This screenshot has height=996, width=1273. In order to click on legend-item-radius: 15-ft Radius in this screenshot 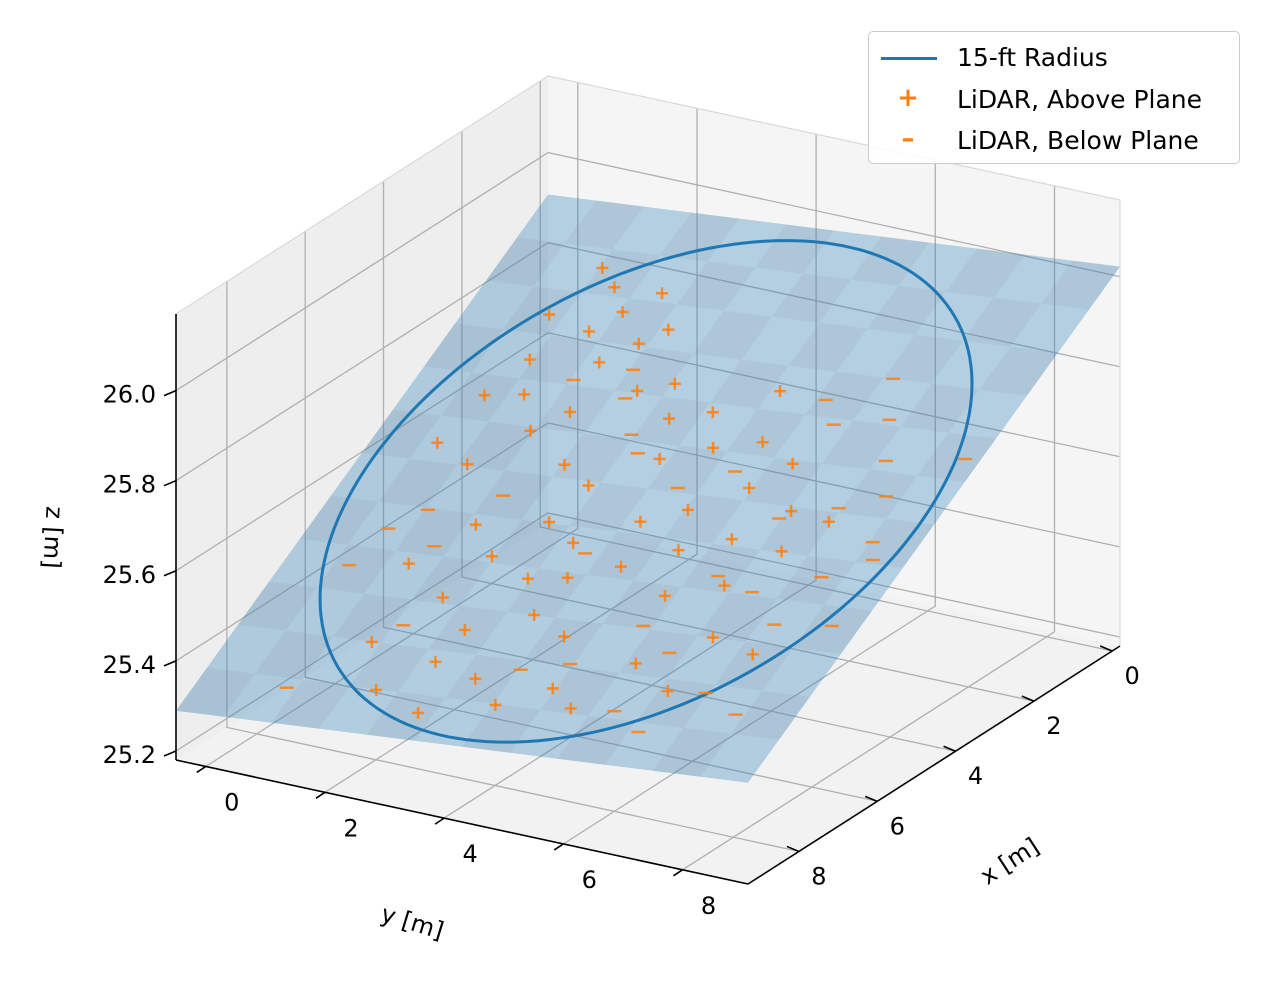, I will do `click(1054, 56)`.